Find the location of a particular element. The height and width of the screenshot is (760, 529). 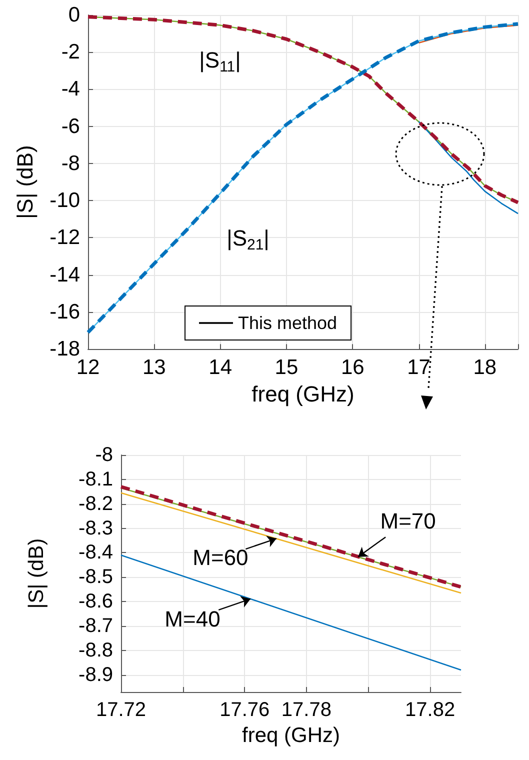

x-tick-label: 18 is located at coordinates (485, 368).